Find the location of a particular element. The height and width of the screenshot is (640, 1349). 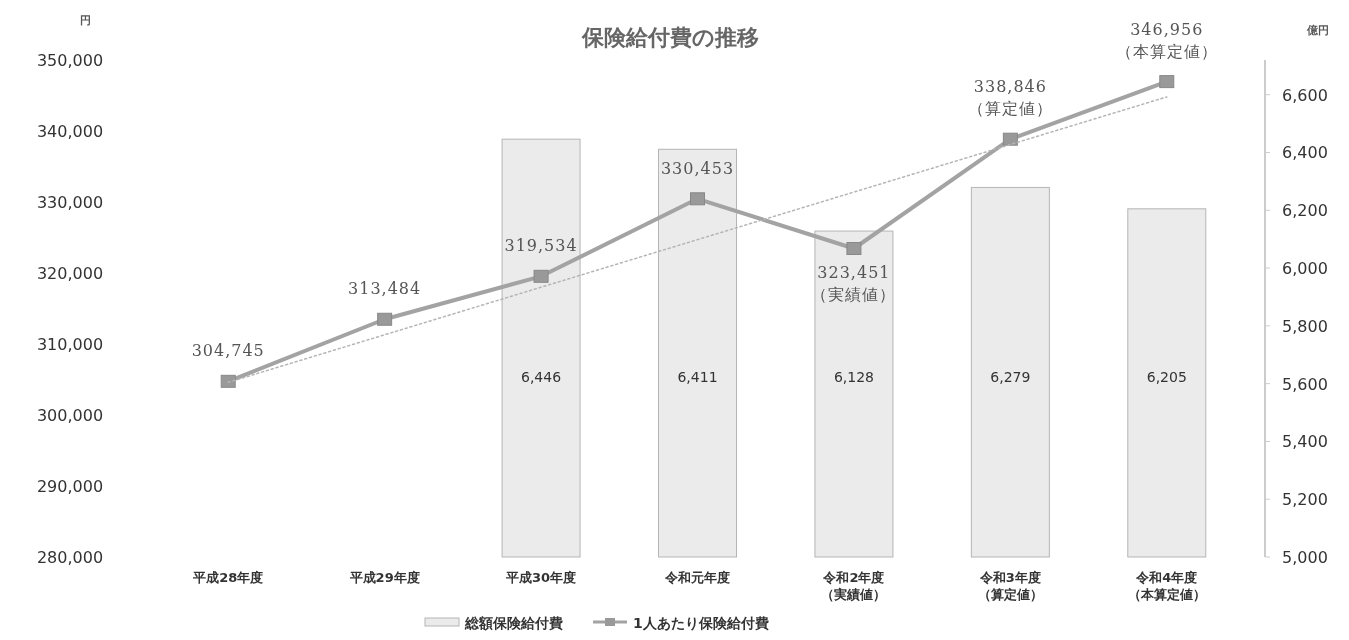

y2-tick-label: 6,600 is located at coordinates (1305, 95).